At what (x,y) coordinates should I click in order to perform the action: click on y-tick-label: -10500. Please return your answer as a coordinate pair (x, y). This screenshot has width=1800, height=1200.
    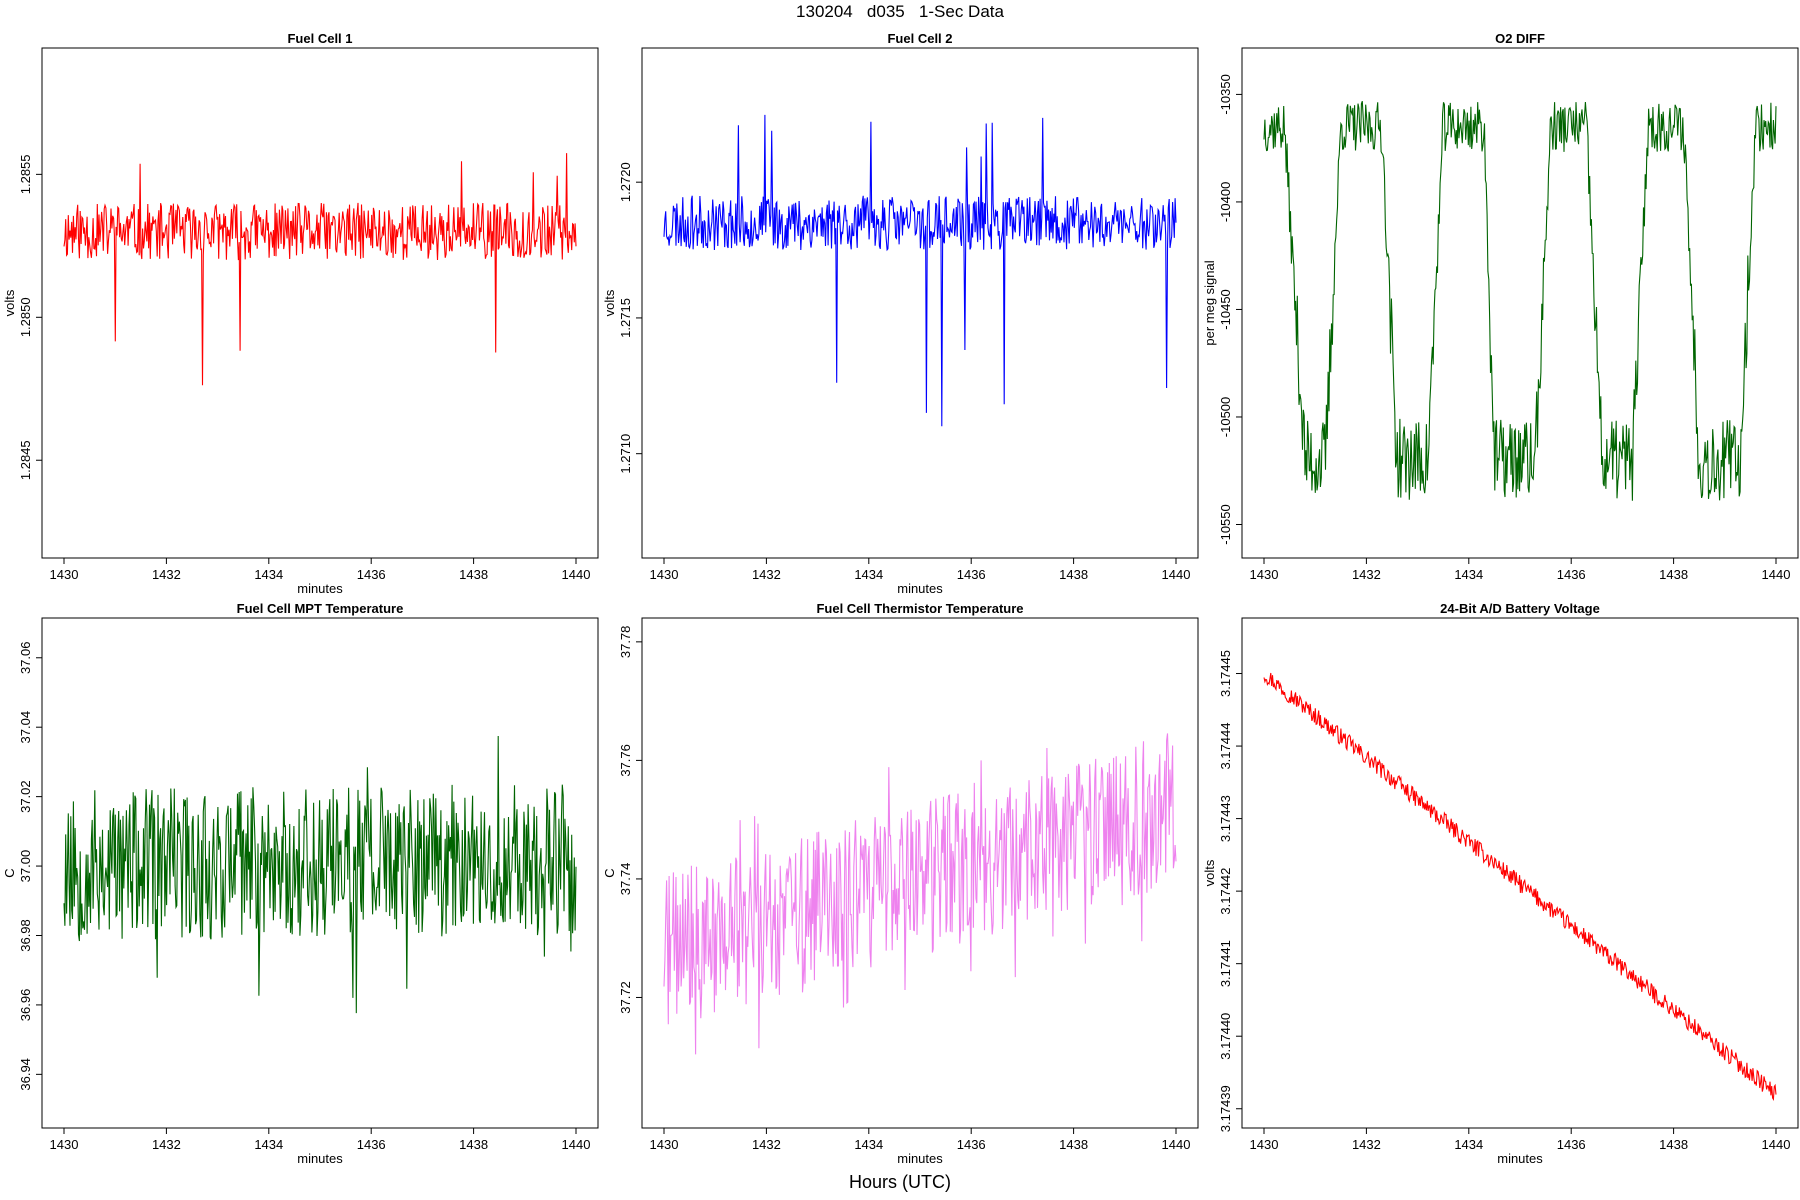
    Looking at the image, I should click on (1225, 417).